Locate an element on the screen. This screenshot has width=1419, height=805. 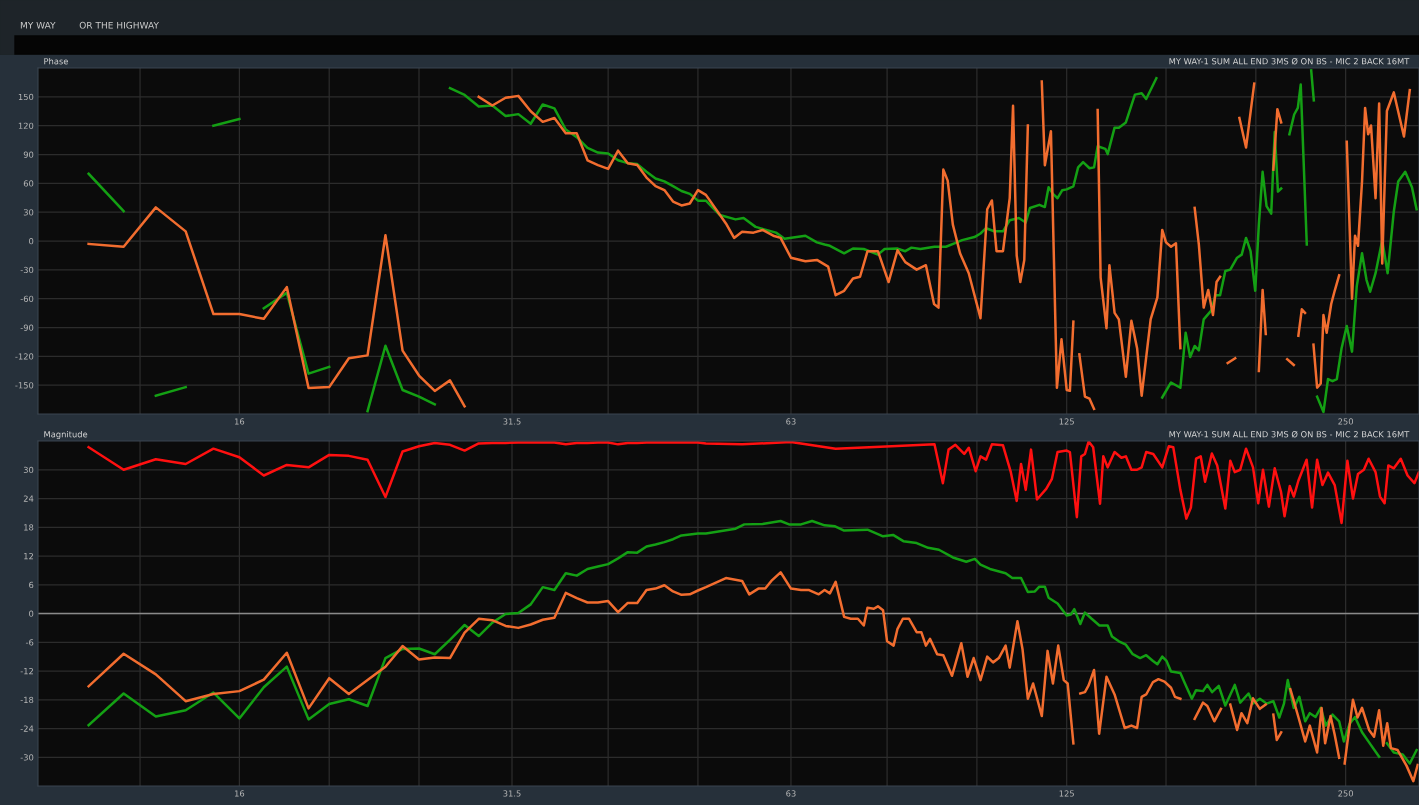
y-tick-label: -150 is located at coordinates (24, 385).